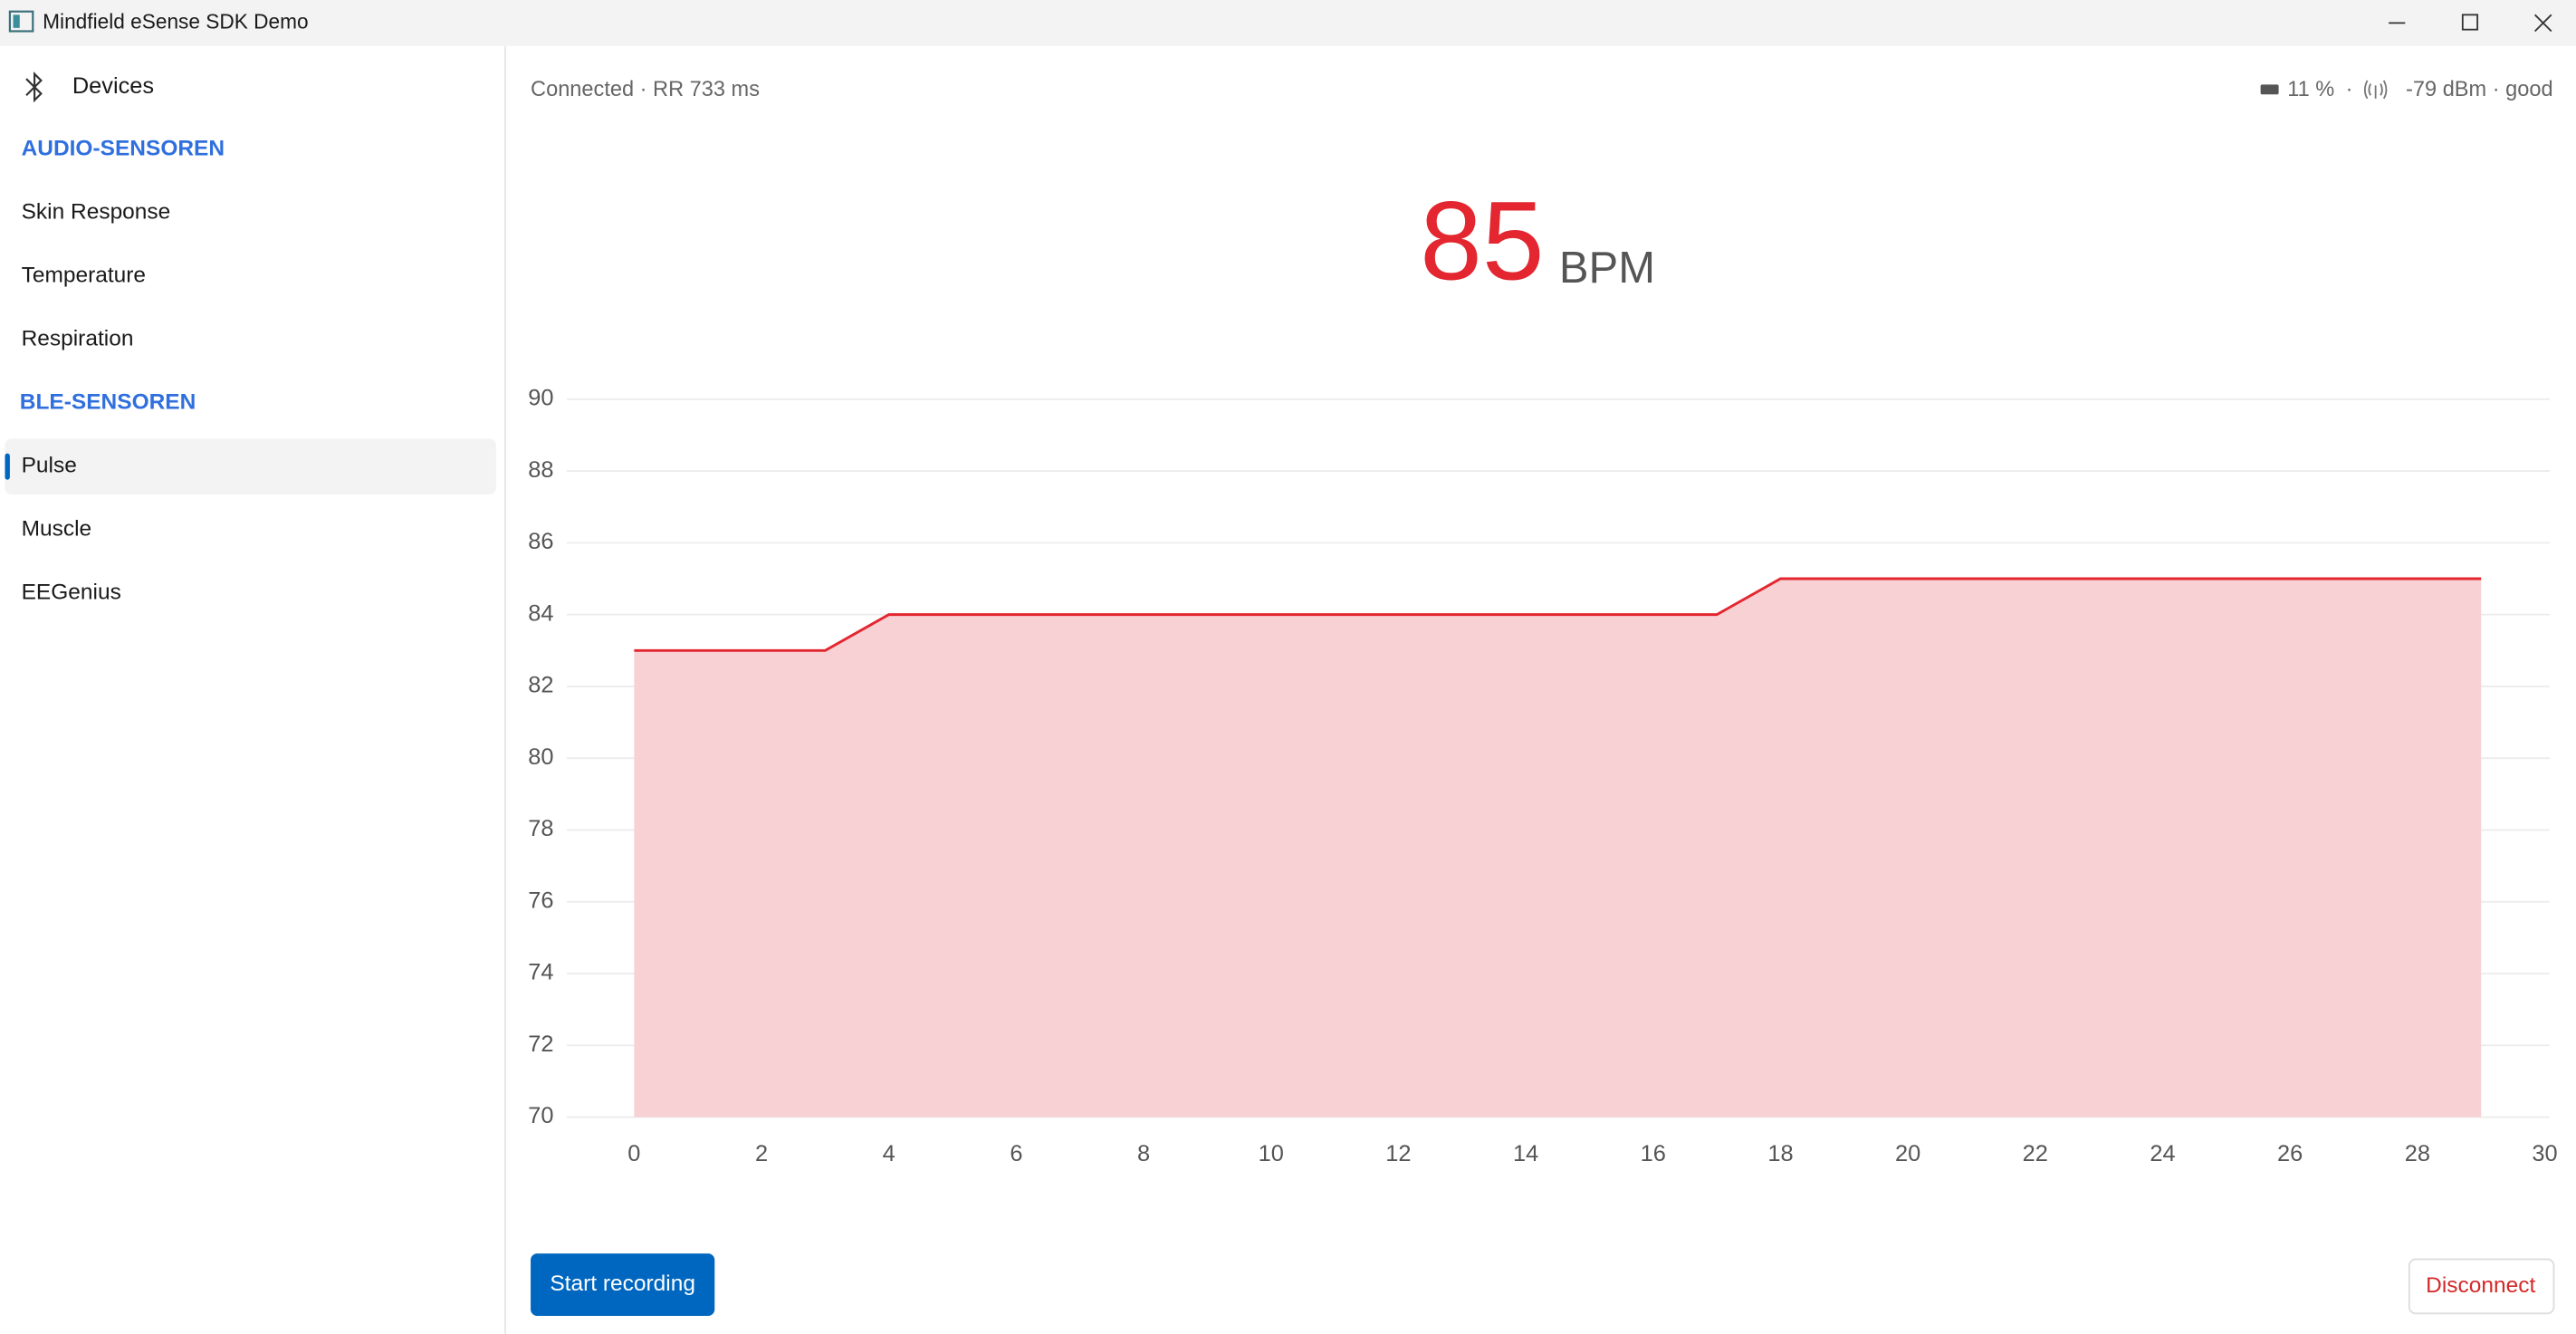 Image resolution: width=2576 pixels, height=1334 pixels. I want to click on app-icon, so click(21, 22).